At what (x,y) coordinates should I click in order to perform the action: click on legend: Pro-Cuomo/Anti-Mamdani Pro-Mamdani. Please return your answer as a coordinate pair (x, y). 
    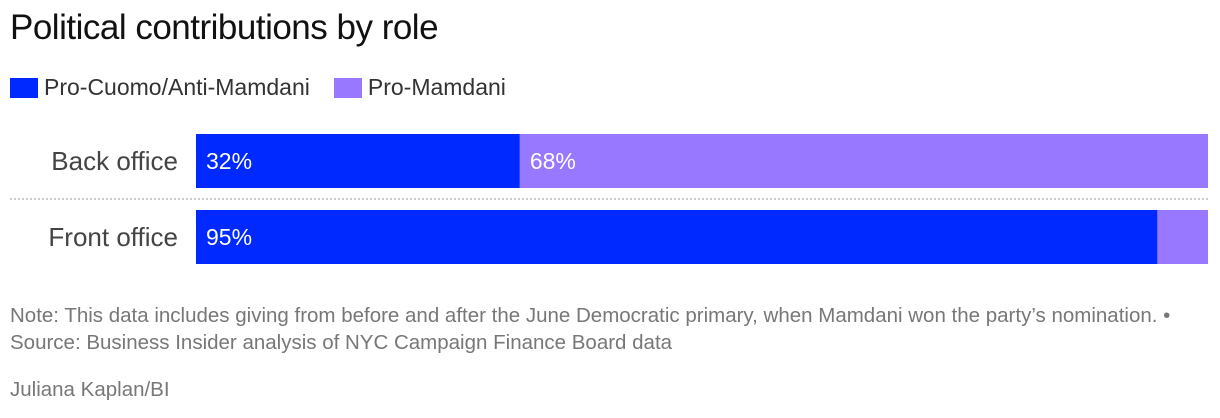
    Looking at the image, I should click on (270, 87).